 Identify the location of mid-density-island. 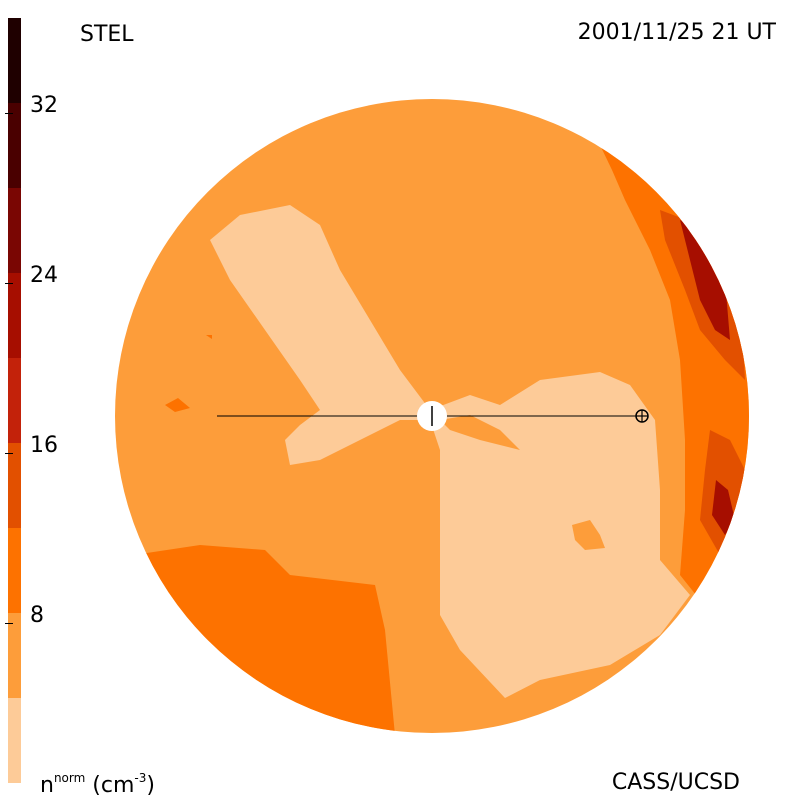
(588, 535).